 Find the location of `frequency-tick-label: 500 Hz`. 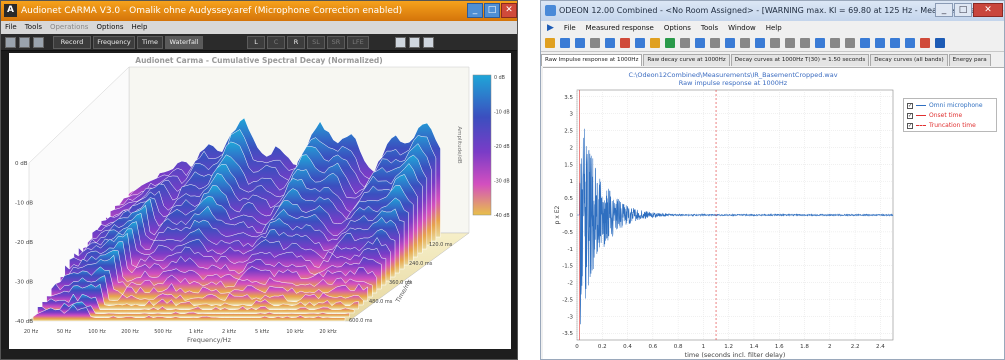

frequency-tick-label: 500 Hz is located at coordinates (163, 332).